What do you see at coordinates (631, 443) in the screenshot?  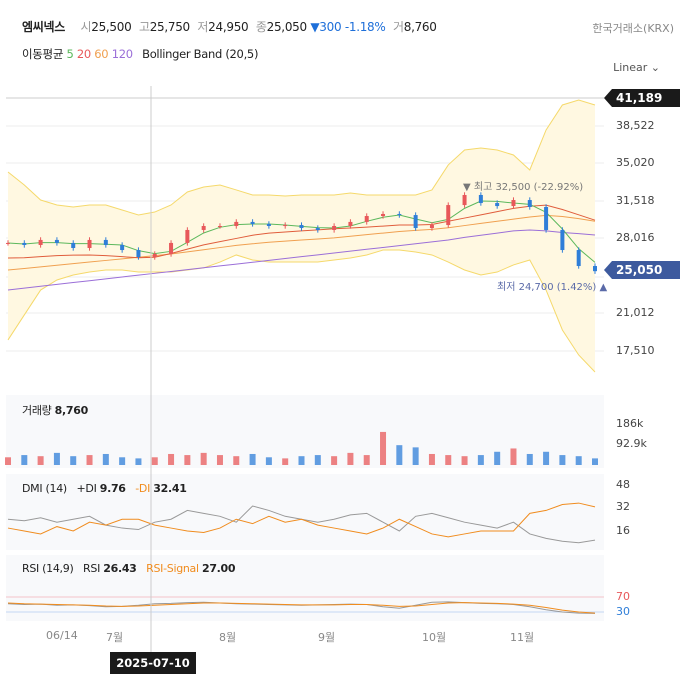 I see `y-tick: 92.9k` at bounding box center [631, 443].